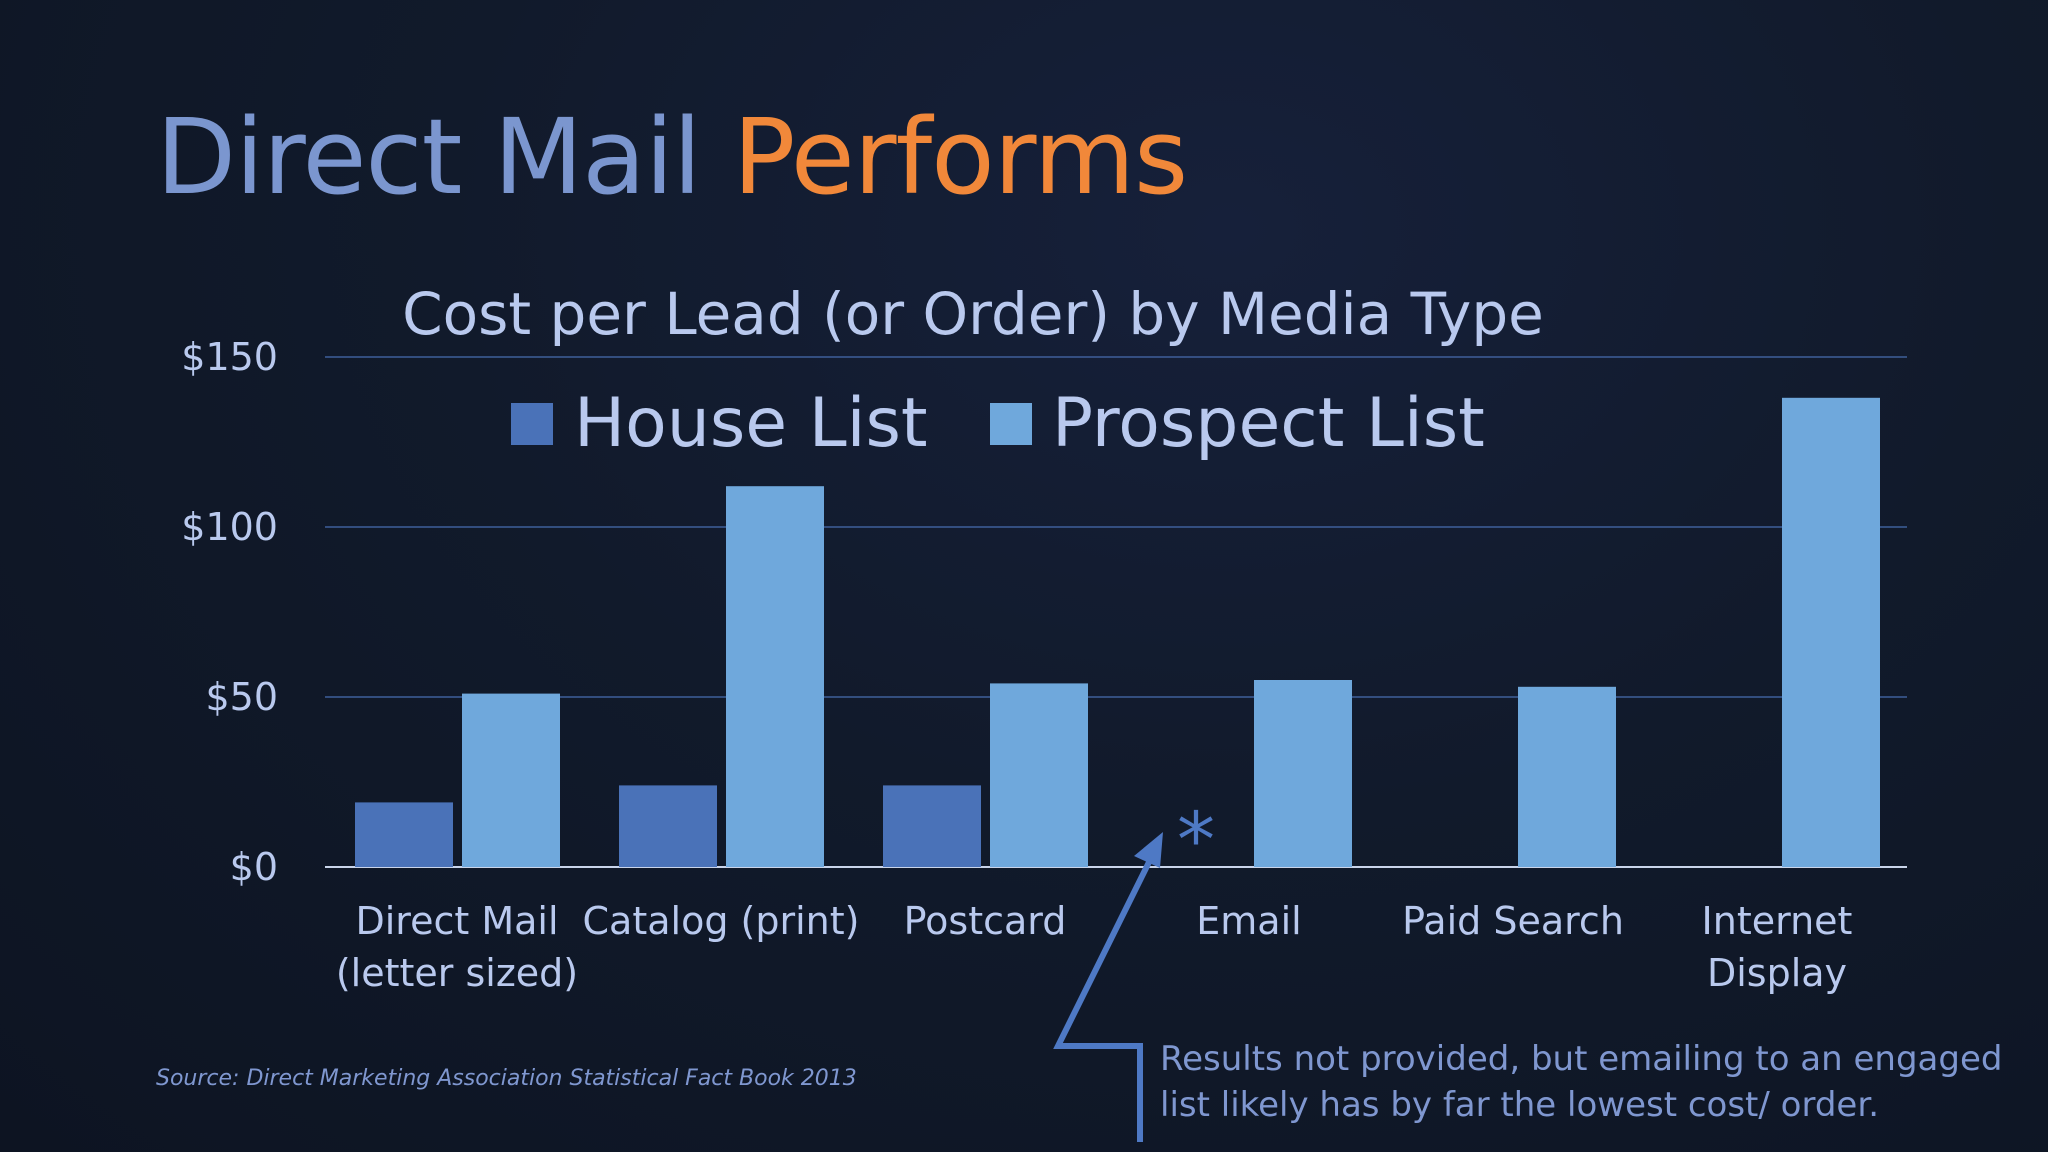 Image resolution: width=2048 pixels, height=1152 pixels. I want to click on annotation-arrow-head, so click(1148, 850).